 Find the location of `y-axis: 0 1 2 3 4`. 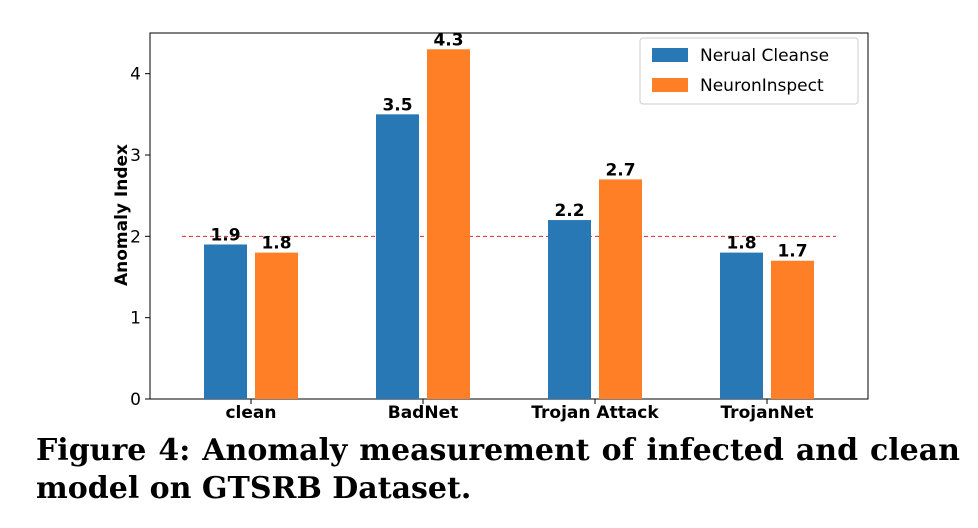

y-axis: 0 1 2 3 4 is located at coordinates (140, 237).